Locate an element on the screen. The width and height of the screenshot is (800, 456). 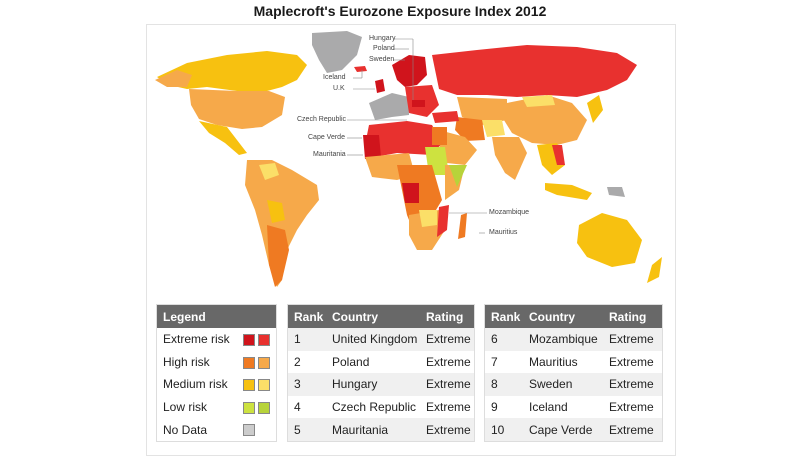
col-country: Country is located at coordinates (552, 316).